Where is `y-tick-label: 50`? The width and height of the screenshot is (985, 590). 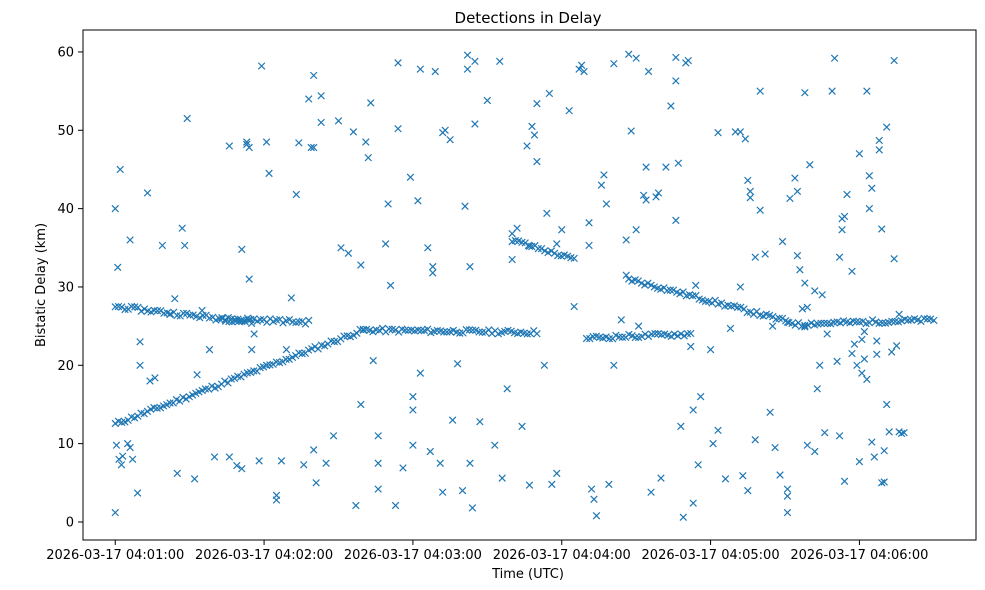
y-tick-label: 50 is located at coordinates (65, 131).